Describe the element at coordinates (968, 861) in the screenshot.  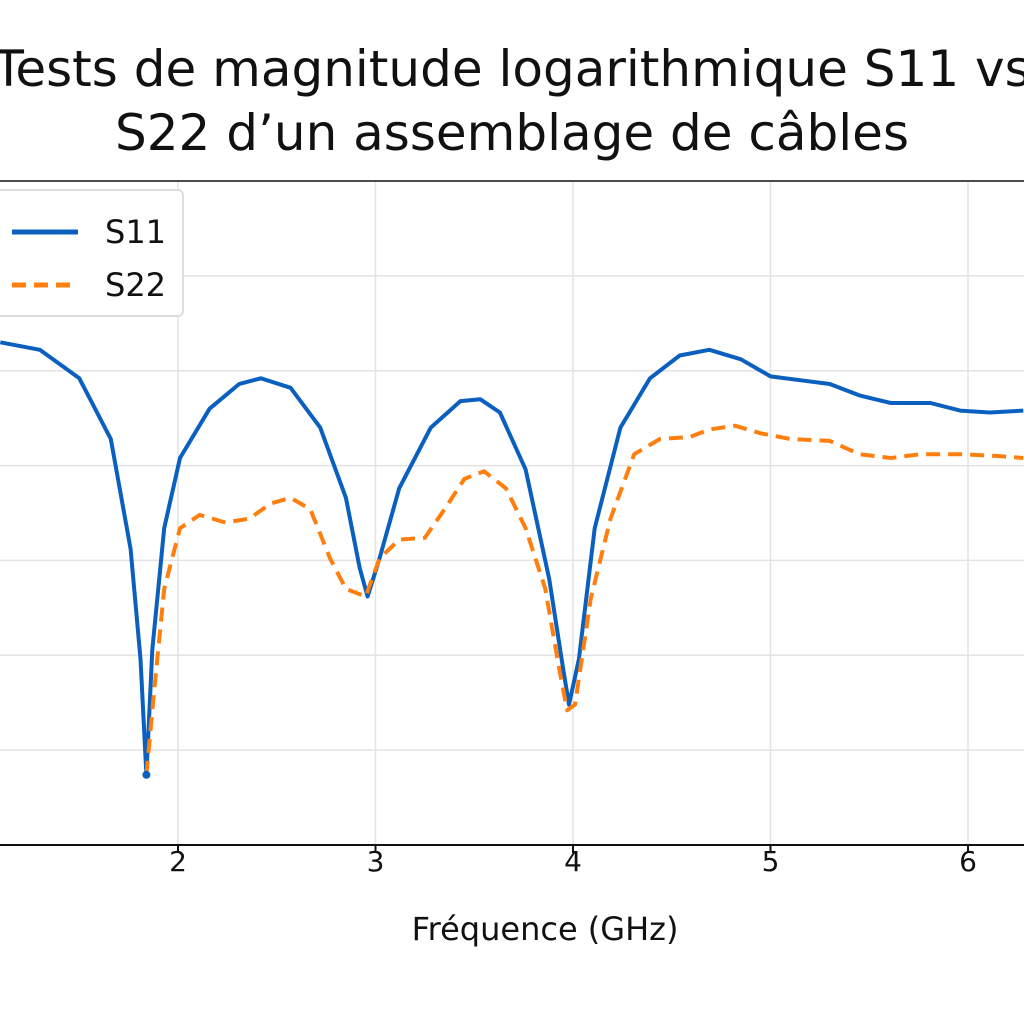
I see `x-tick-label: 6` at that location.